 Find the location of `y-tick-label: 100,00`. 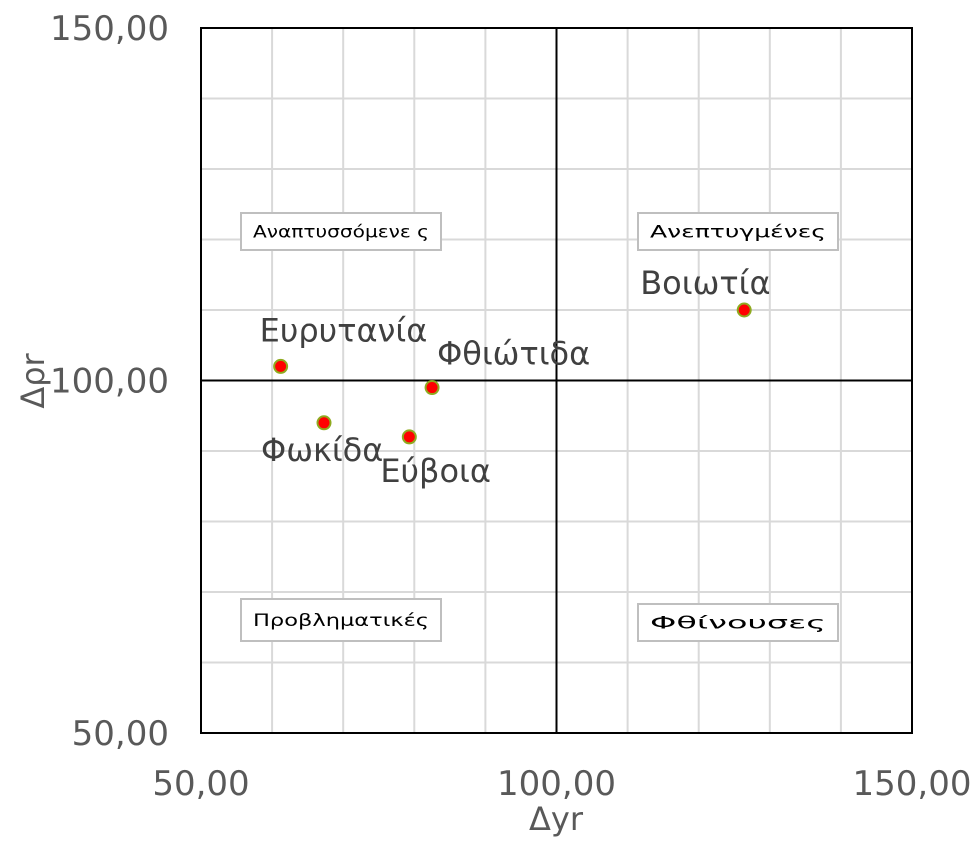

y-tick-label: 100,00 is located at coordinates (109, 382).